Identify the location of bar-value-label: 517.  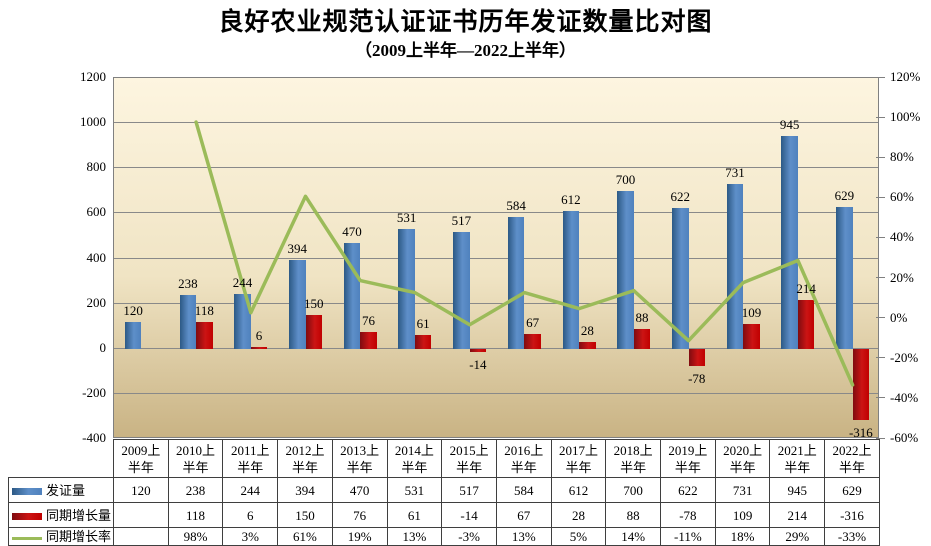
(461, 221).